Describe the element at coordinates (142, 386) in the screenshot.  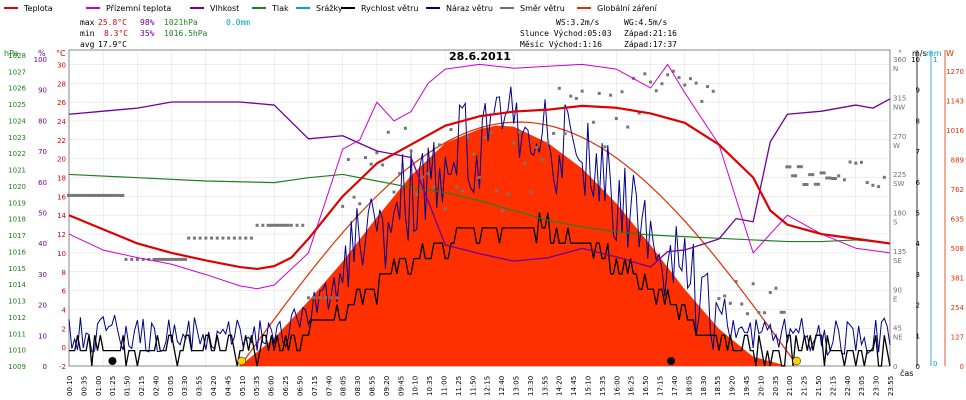
I see `time-tick: 02:15` at that location.